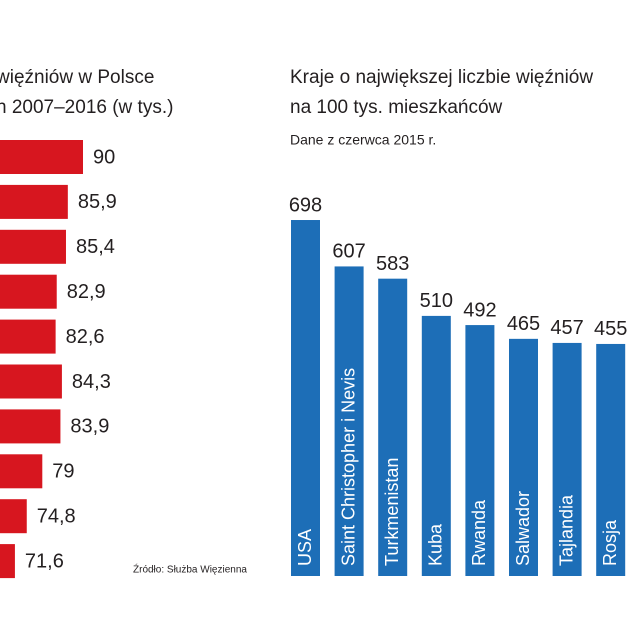  Describe the element at coordinates (441, 77) in the screenshot. I see `right-title-line: Kraje o największej liczbie więźniów` at that location.